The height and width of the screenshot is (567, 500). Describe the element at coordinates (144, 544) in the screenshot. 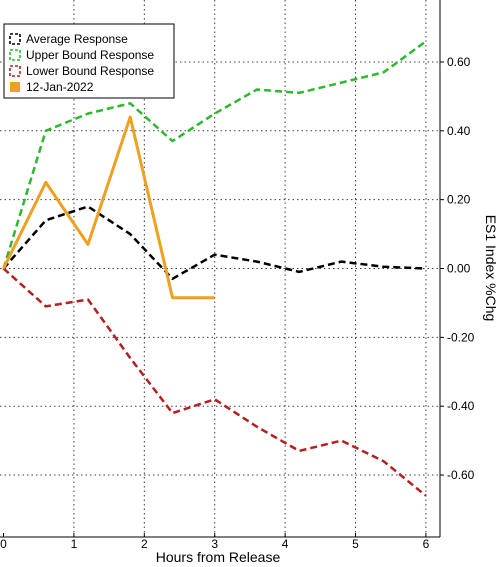

I see `x-tick-label: 2` at that location.